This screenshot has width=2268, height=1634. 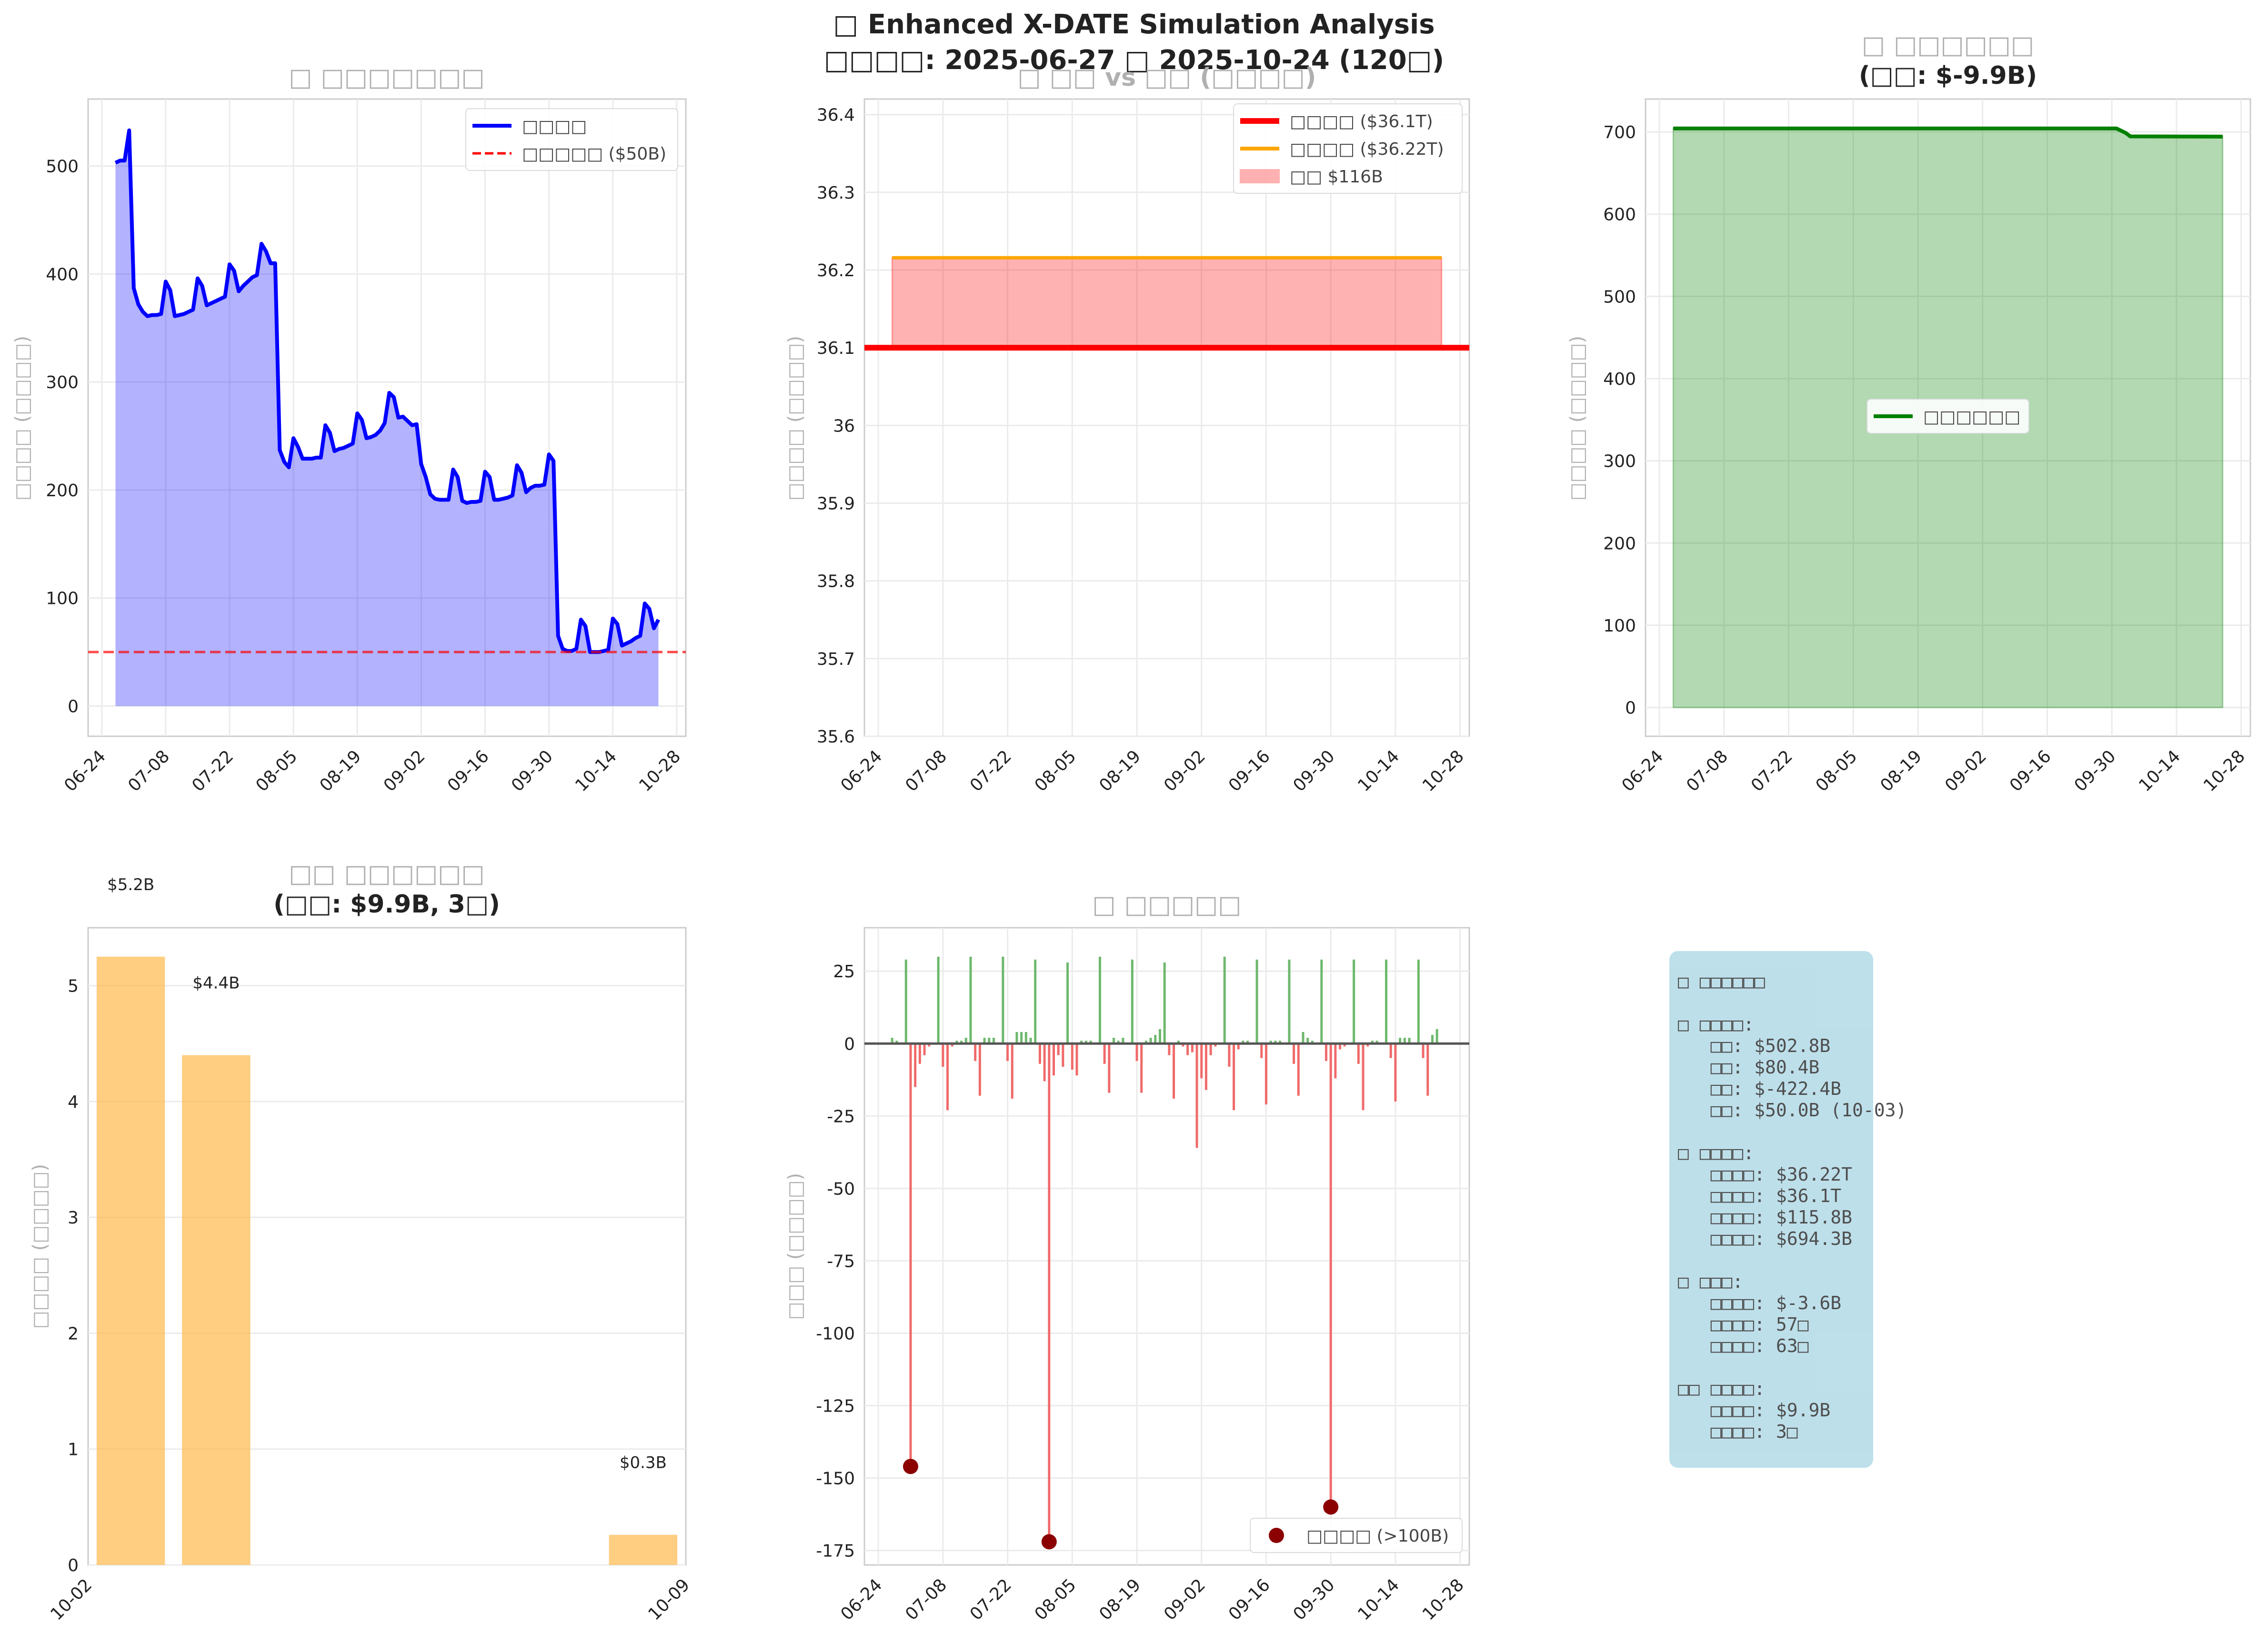 I want to click on debt-legend-label: □□ $116B, so click(x=1336, y=177).